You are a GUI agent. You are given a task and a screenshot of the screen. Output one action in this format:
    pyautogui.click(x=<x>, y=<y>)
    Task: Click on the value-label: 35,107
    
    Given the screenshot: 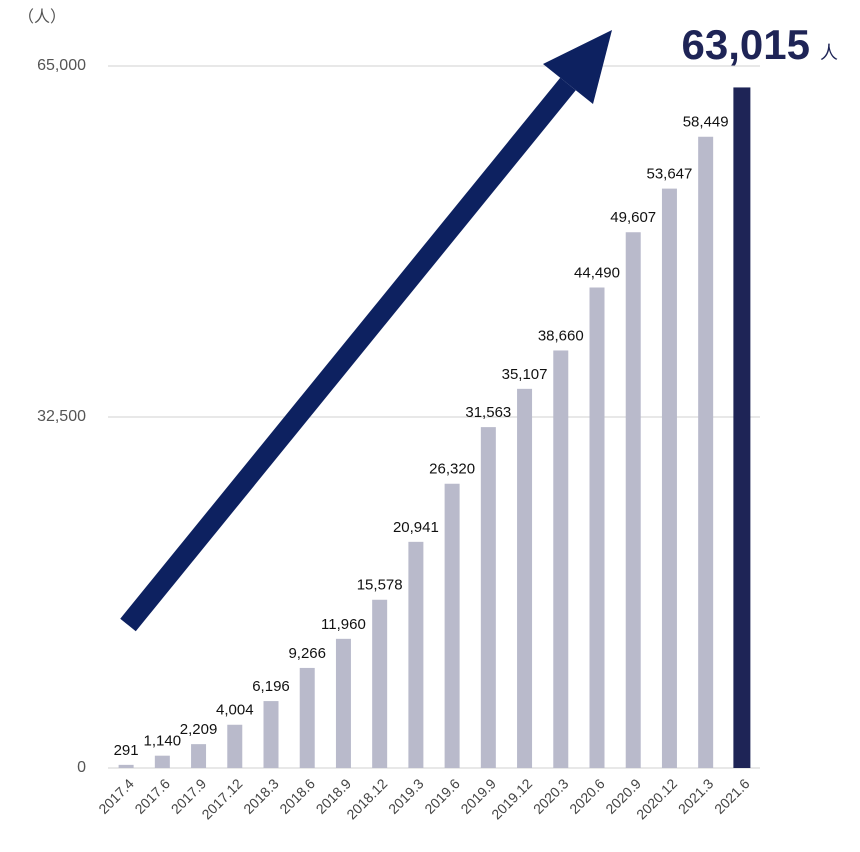 What is the action you would take?
    pyautogui.click(x=525, y=374)
    